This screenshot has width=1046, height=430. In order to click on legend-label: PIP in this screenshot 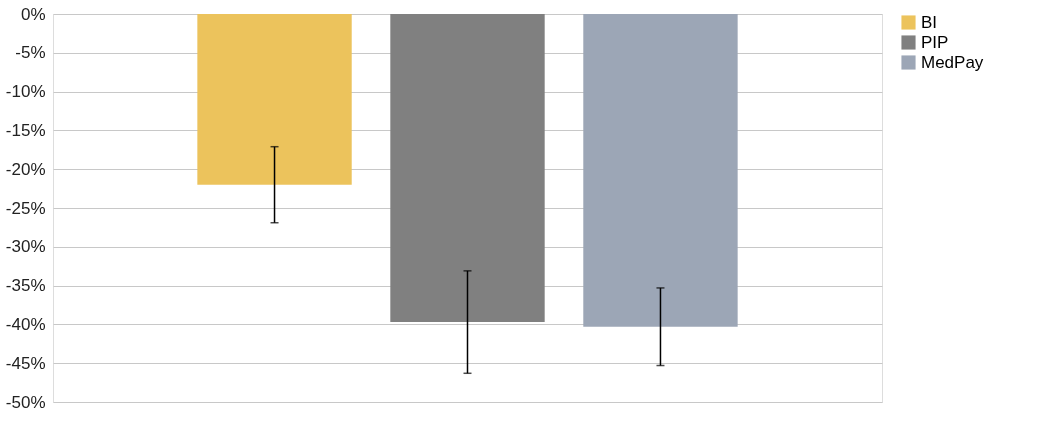, I will do `click(935, 42)`.